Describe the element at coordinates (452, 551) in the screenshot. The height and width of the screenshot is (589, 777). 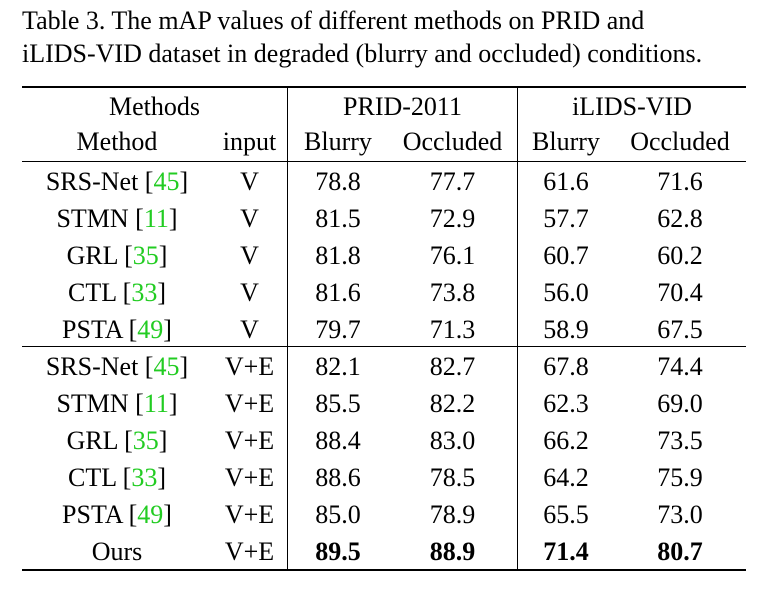
I see `prid-occluded-cell: 88.9` at that location.